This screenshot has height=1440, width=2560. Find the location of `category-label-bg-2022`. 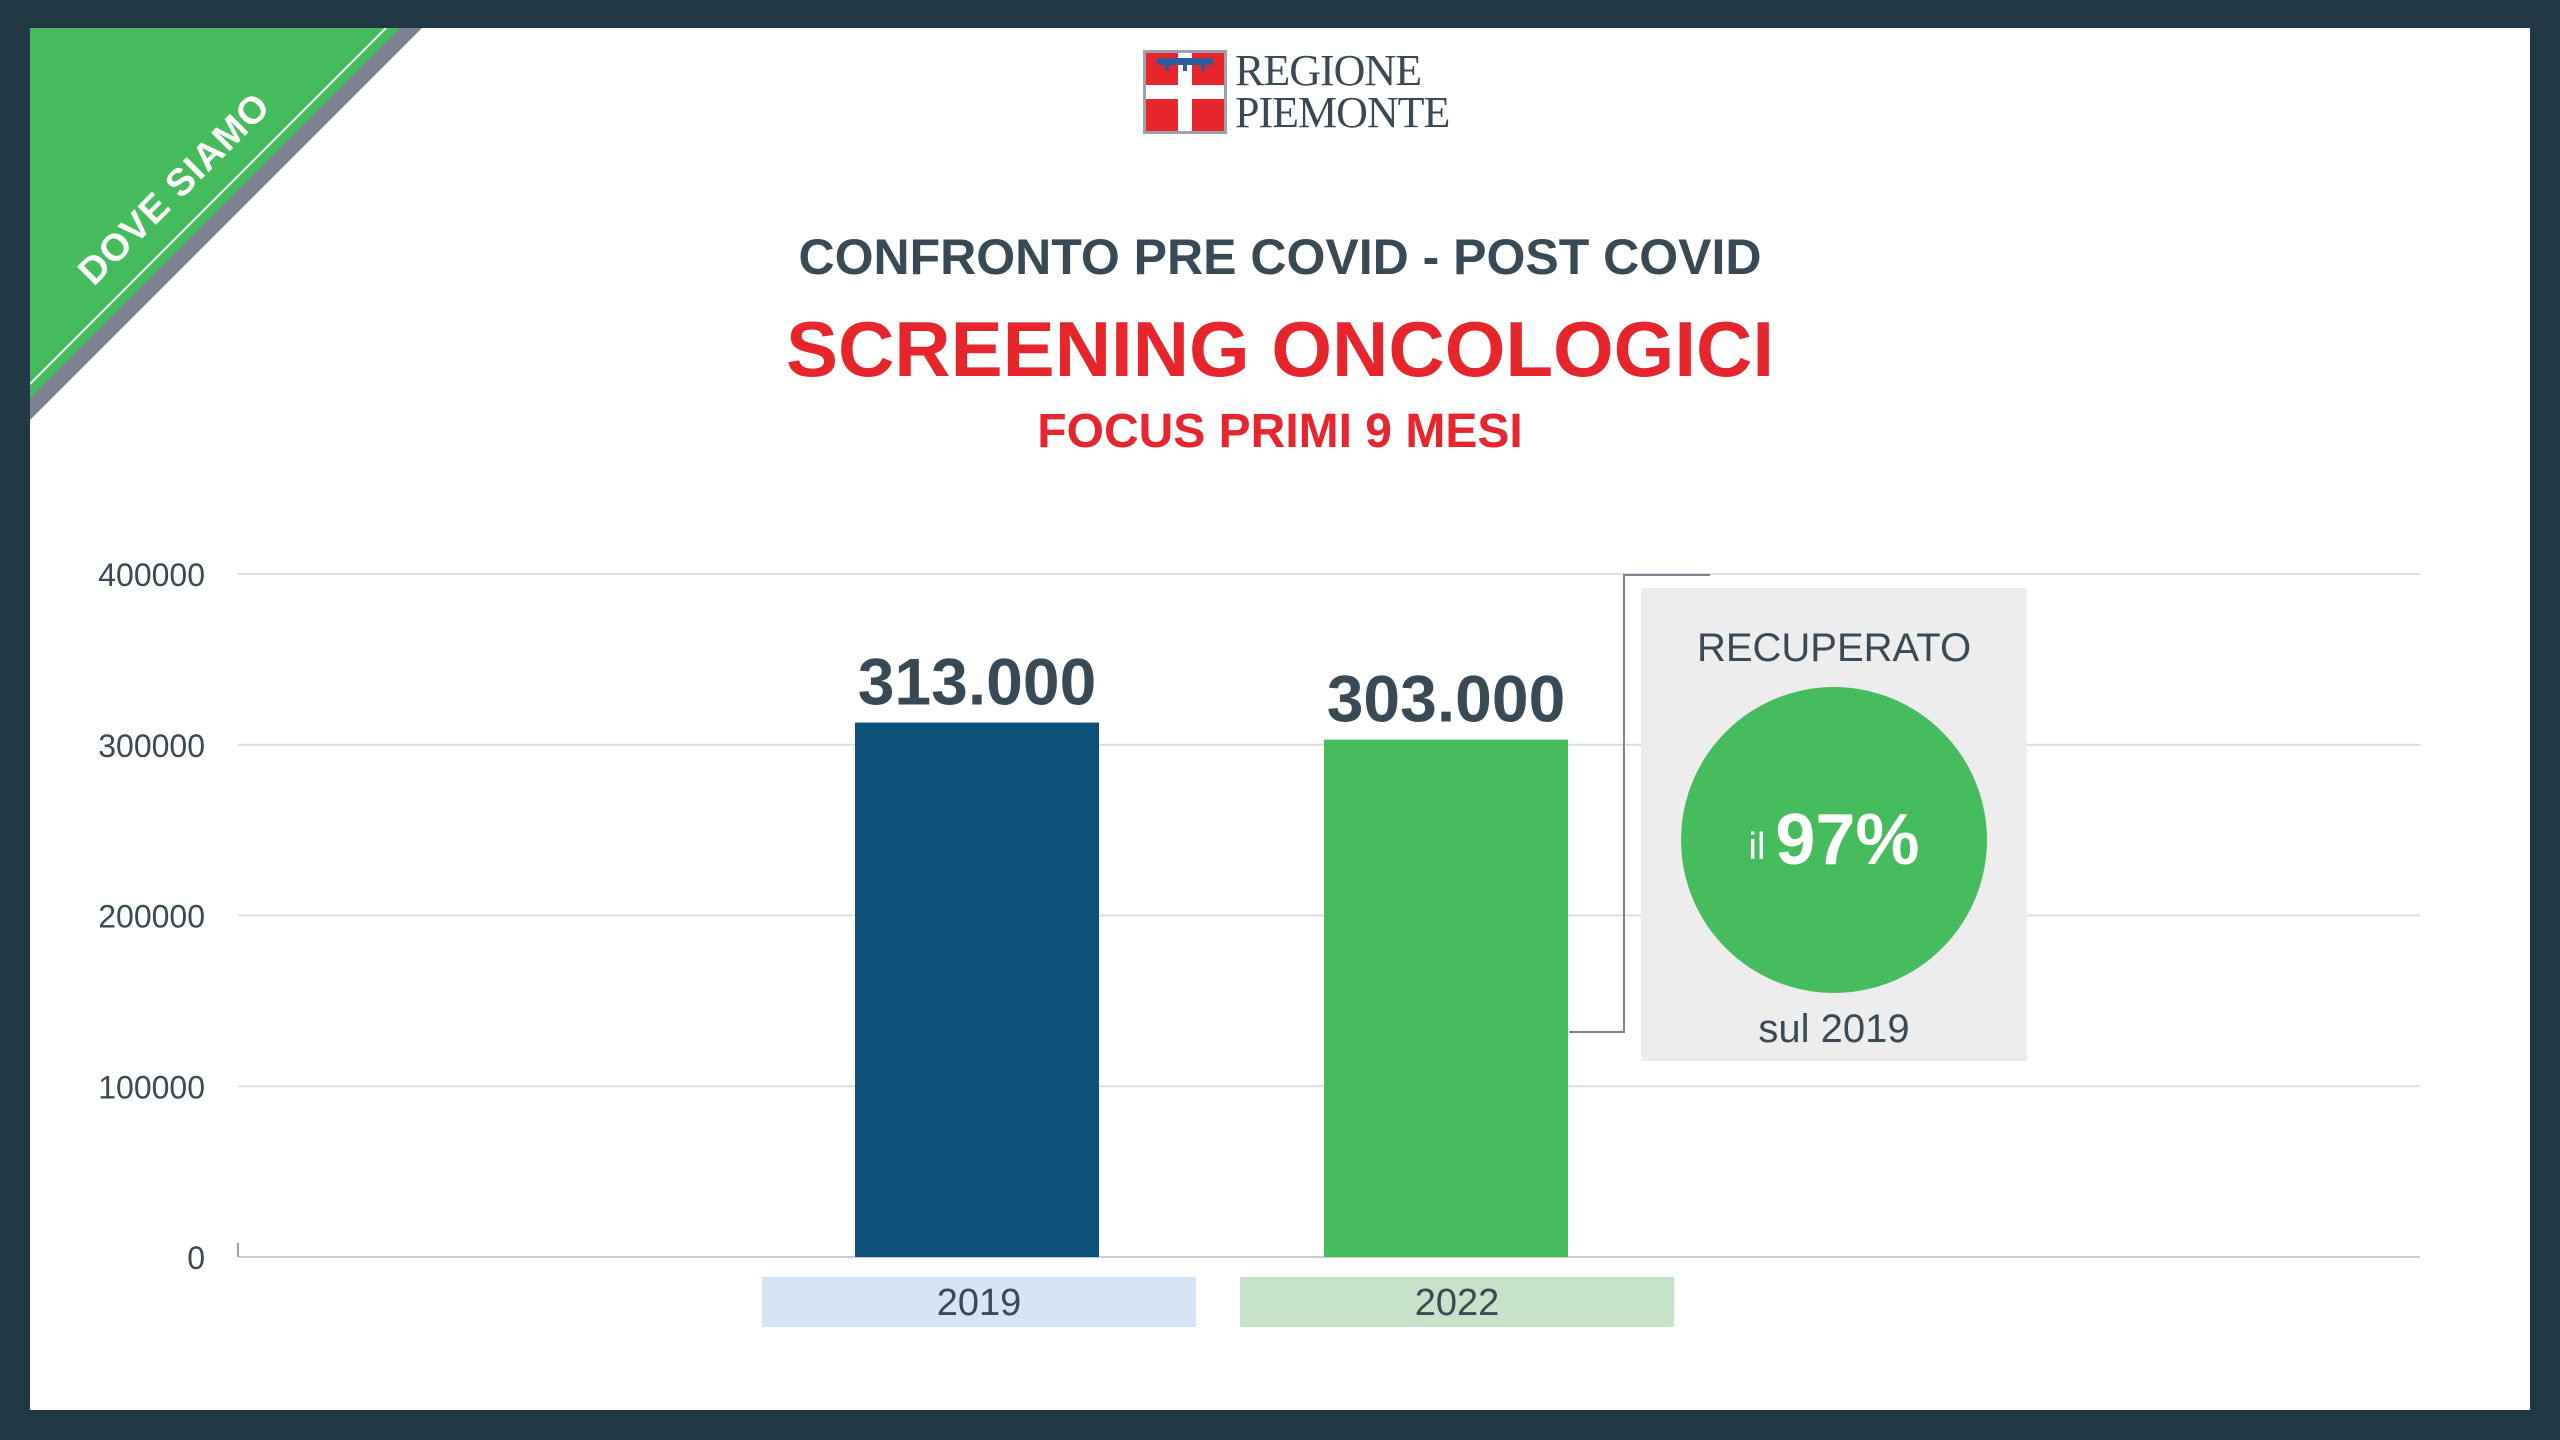

category-label-bg-2022 is located at coordinates (1457, 1302).